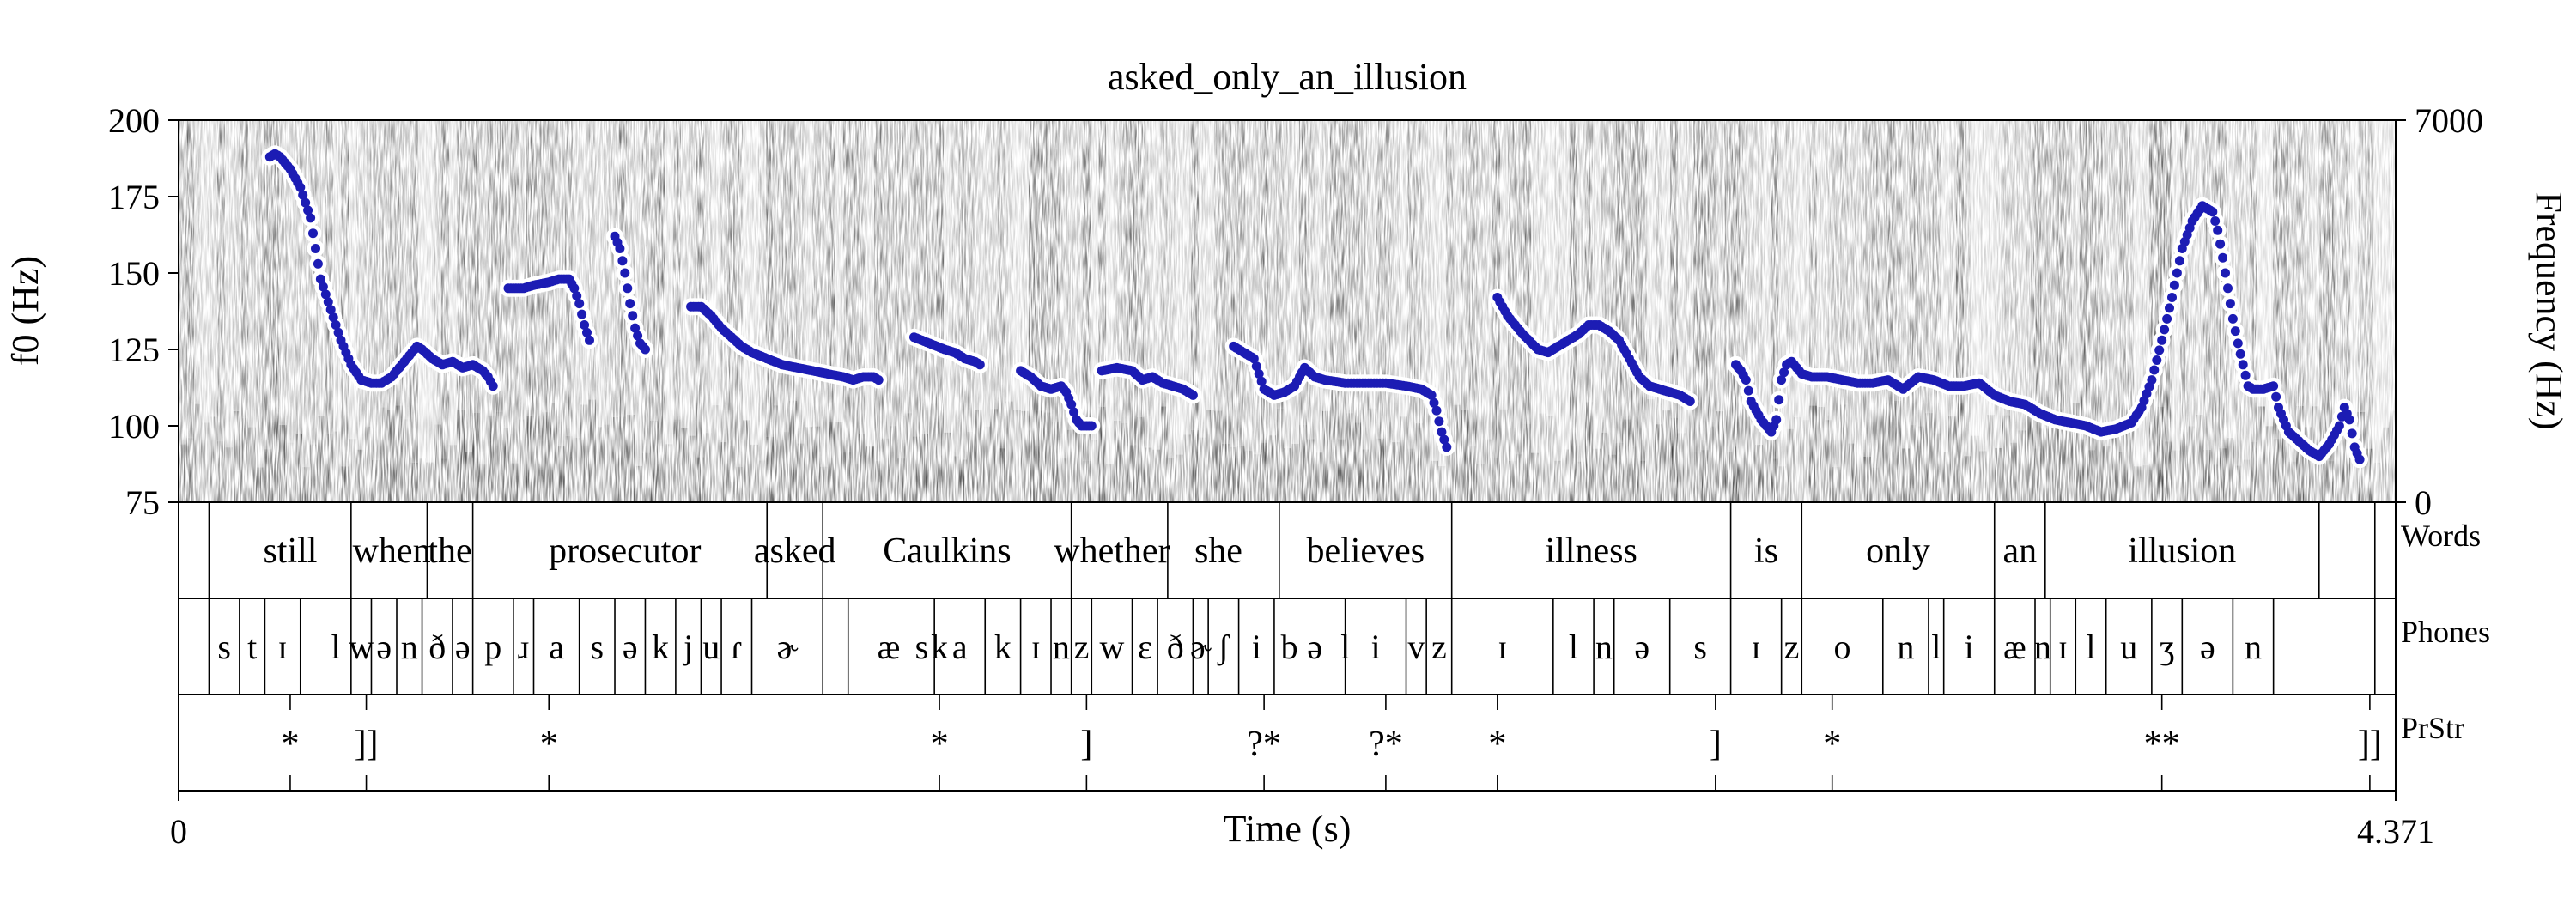  I want to click on y-axis-right-label: Frequency (Hz), so click(2549, 310).